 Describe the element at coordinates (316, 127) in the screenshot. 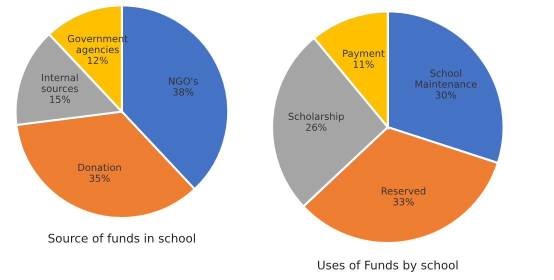

I see `data-label: 26%` at that location.